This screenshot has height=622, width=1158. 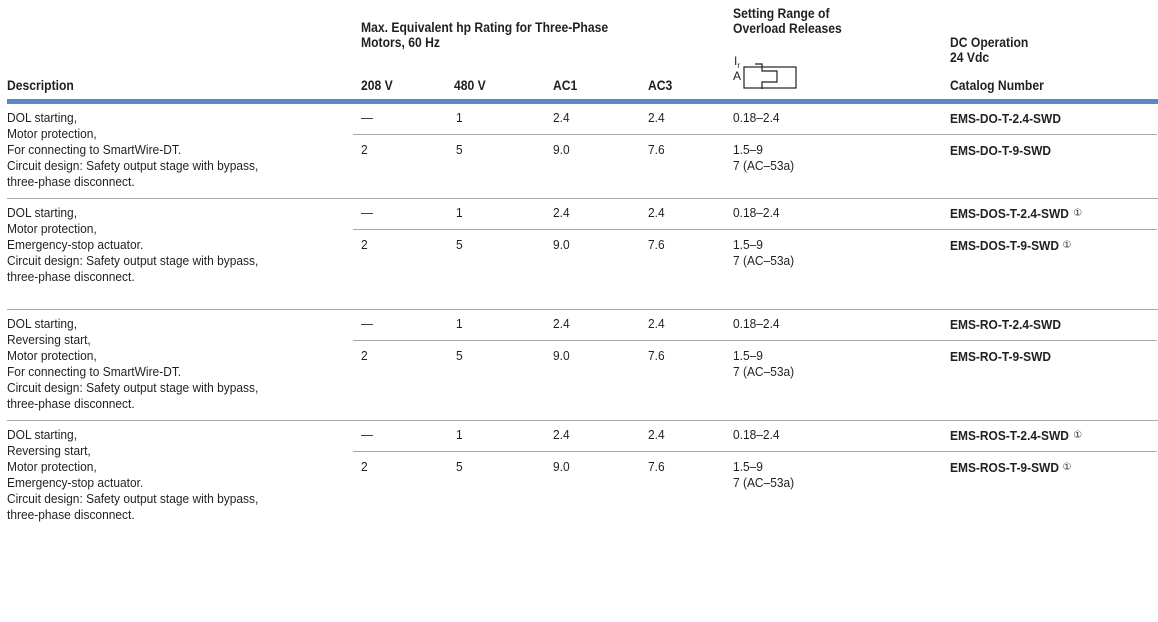 What do you see at coordinates (1005, 118) in the screenshot?
I see `catalog-number: EMS-DO-T-2.4-SWD` at bounding box center [1005, 118].